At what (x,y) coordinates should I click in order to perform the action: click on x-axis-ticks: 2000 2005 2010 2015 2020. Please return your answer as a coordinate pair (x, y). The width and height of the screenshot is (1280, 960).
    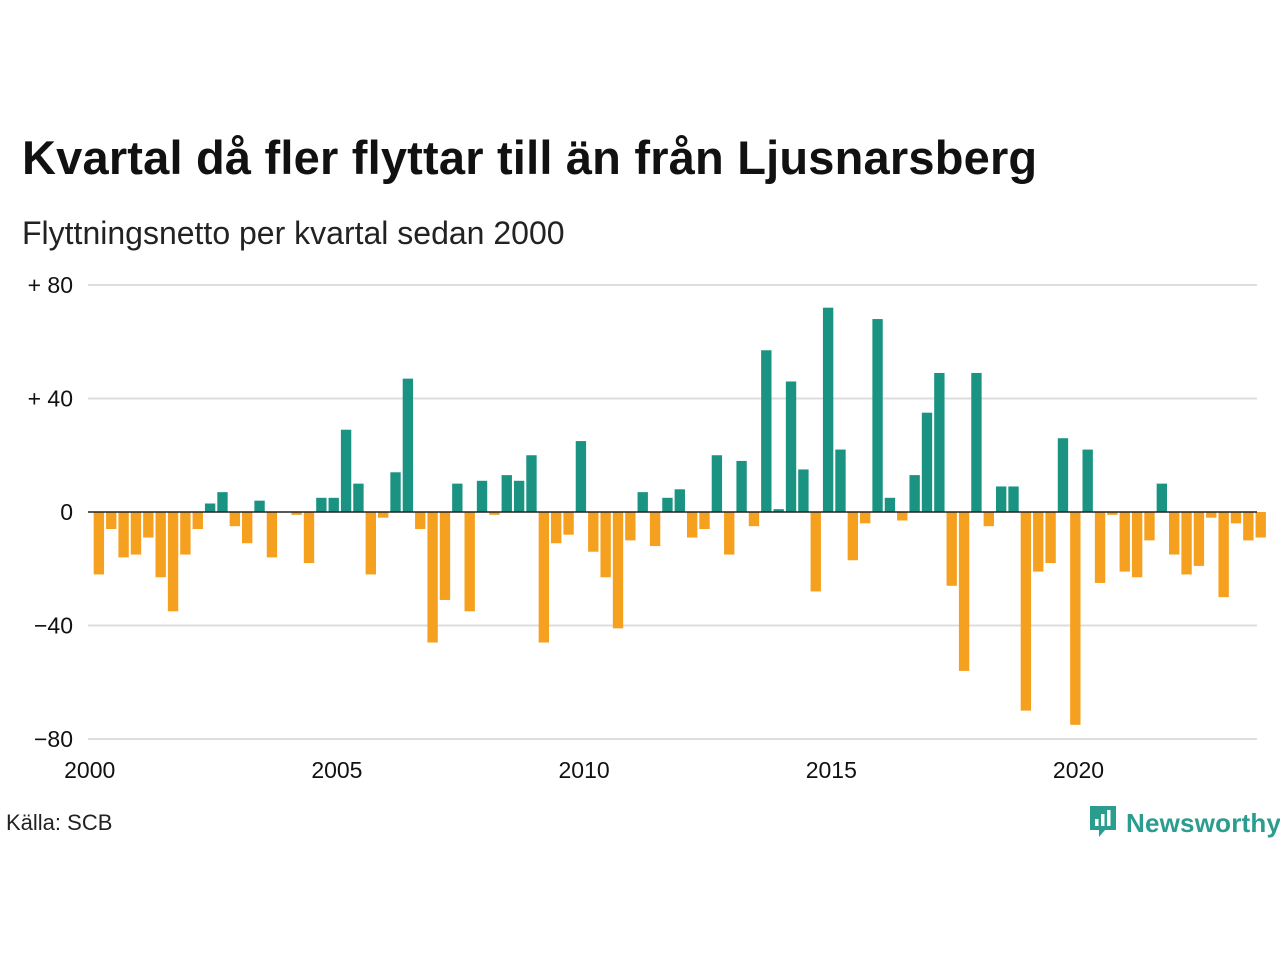
    Looking at the image, I should click on (584, 770).